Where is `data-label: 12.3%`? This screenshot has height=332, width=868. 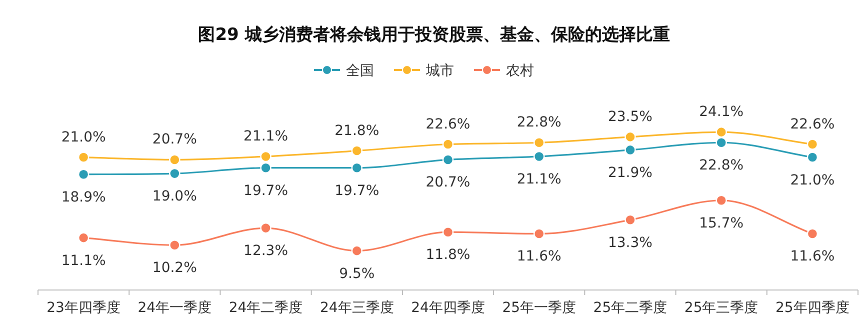 data-label: 12.3% is located at coordinates (266, 251).